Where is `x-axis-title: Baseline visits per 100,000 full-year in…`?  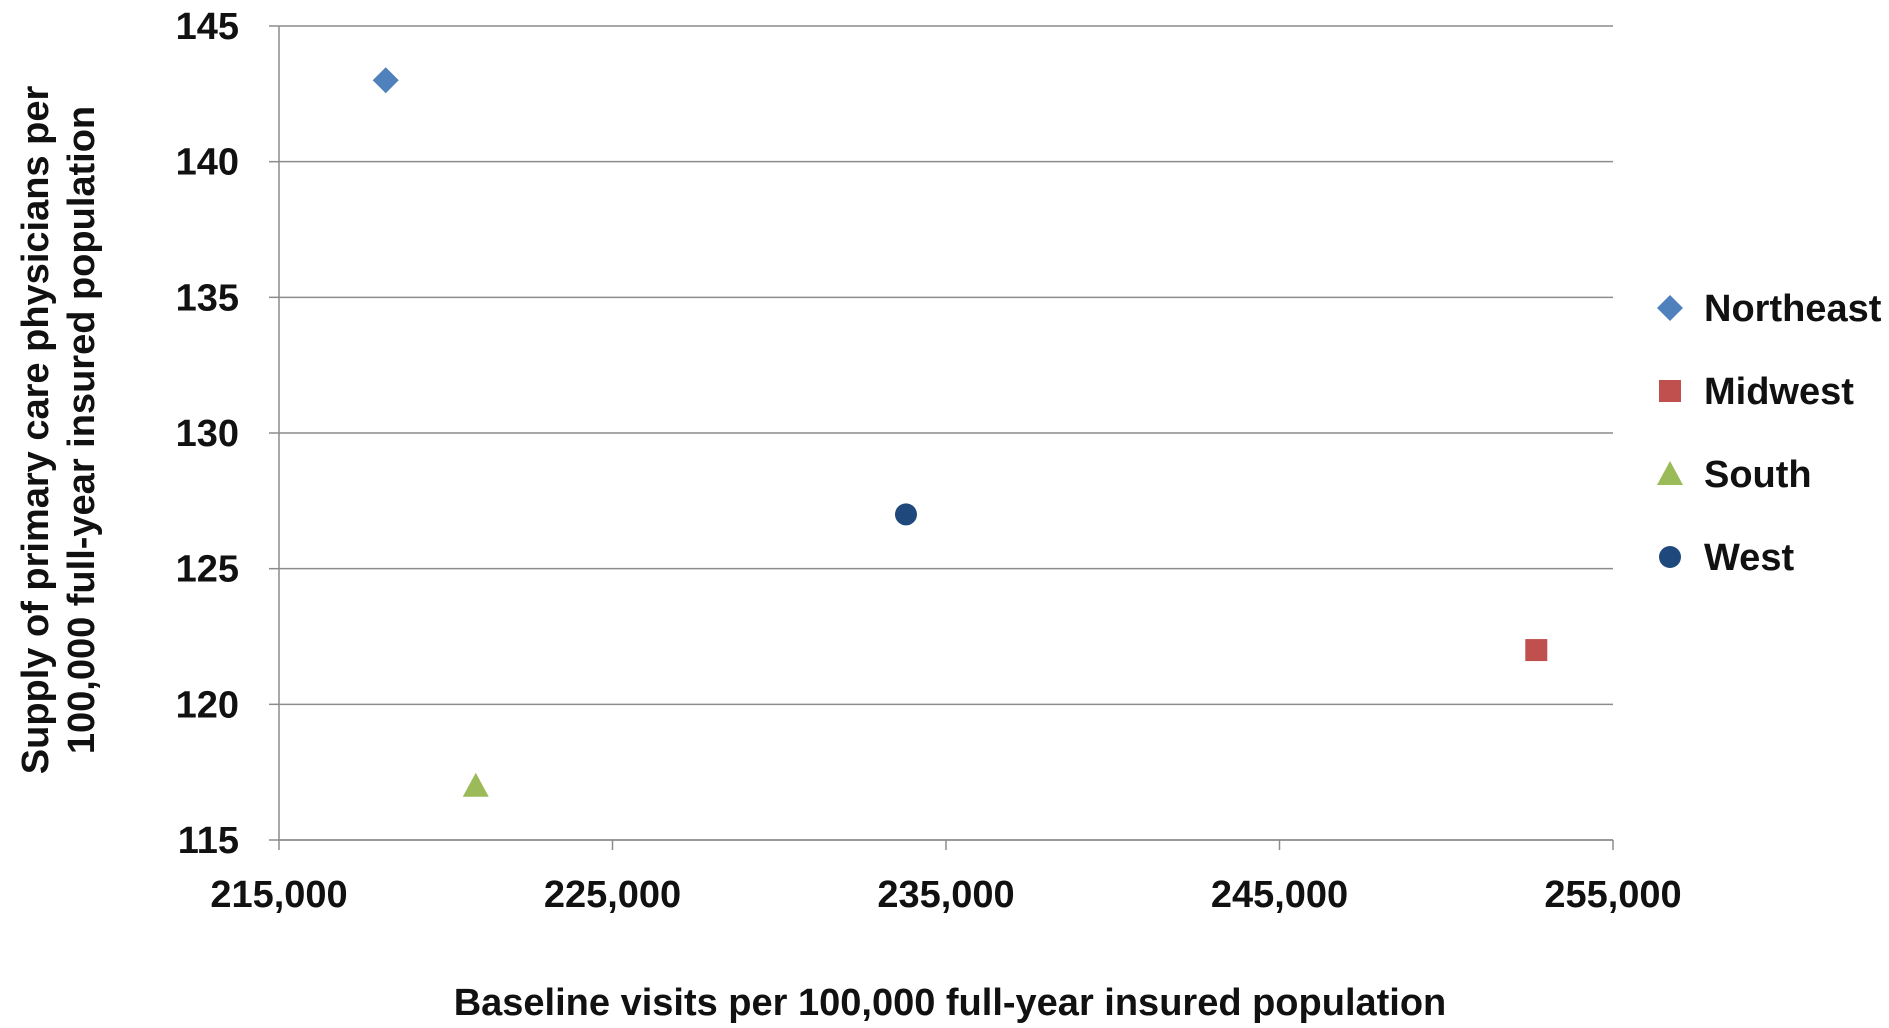
x-axis-title: Baseline visits per 100,000 full-year in… is located at coordinates (950, 1002).